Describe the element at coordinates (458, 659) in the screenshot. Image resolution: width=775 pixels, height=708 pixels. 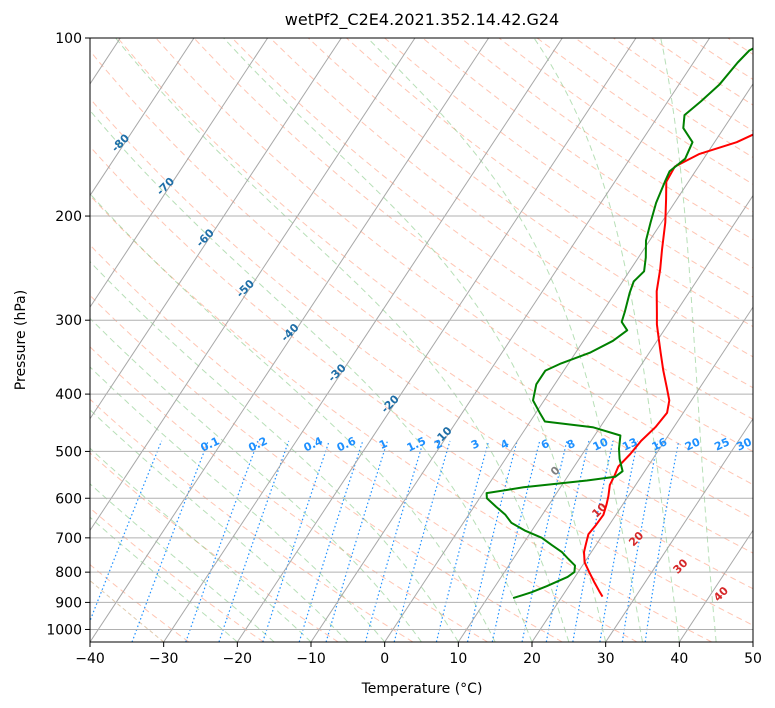
I see `x-tick-label: 10` at that location.